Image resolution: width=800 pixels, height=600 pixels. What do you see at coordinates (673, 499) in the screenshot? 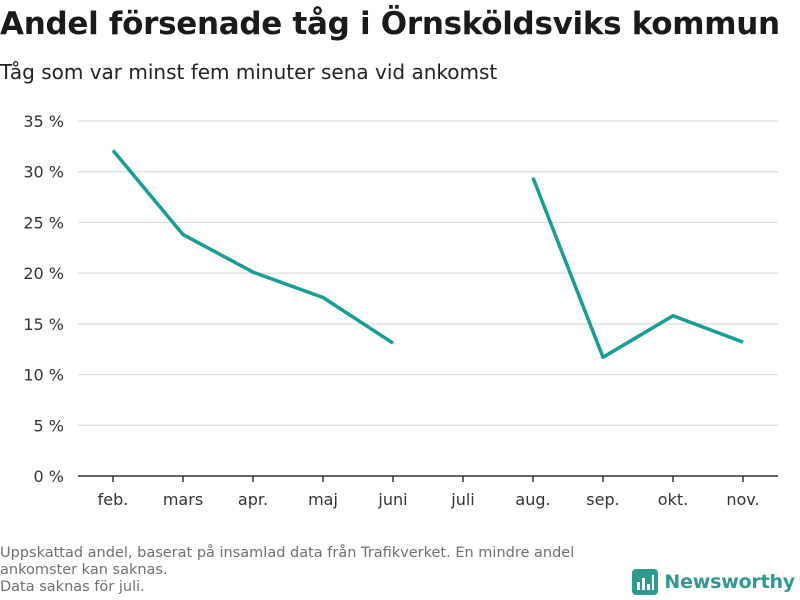
I see `x-tick-label: okt.` at bounding box center [673, 499].